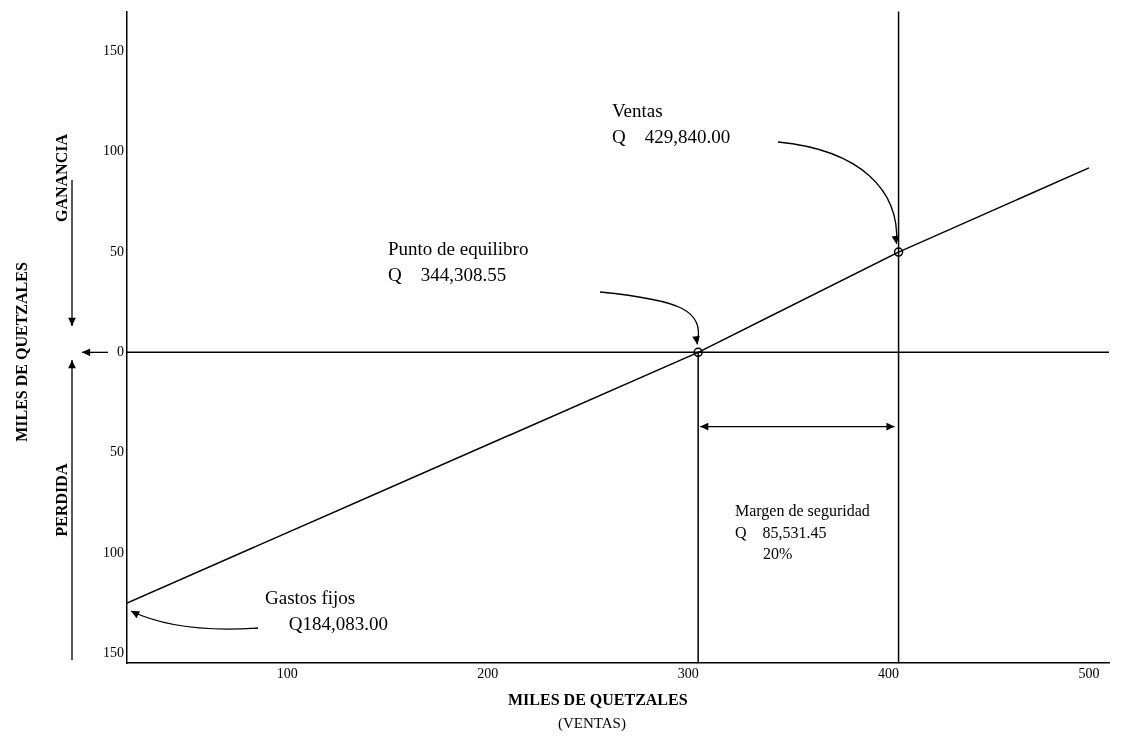 This screenshot has width=1121, height=738. Describe the element at coordinates (1089, 674) in the screenshot. I see `x-tick-label: 500` at that location.